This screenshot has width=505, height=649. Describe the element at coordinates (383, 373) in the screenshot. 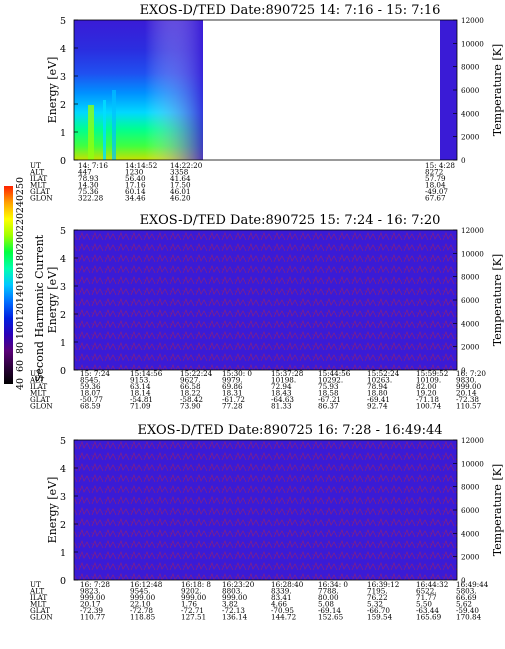

I see `orbit-row-value: 15:52:24` at that location.